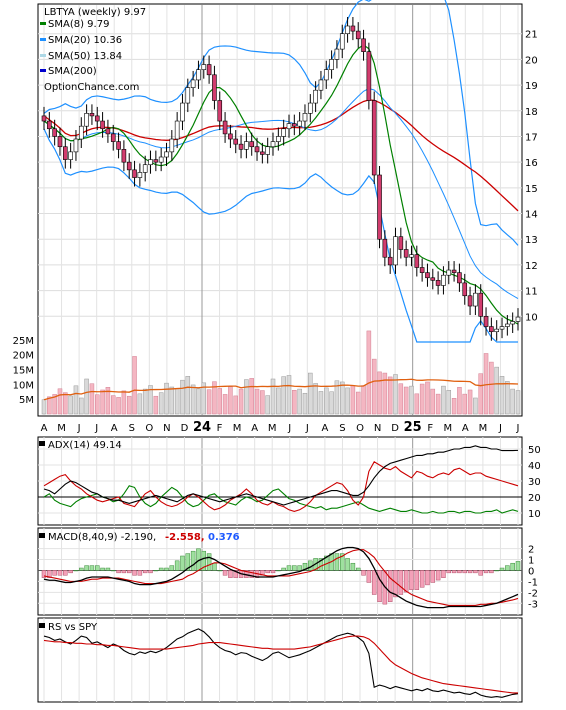  Describe the element at coordinates (42, 535) in the screenshot. I see `macd-legend-swatch` at that location.